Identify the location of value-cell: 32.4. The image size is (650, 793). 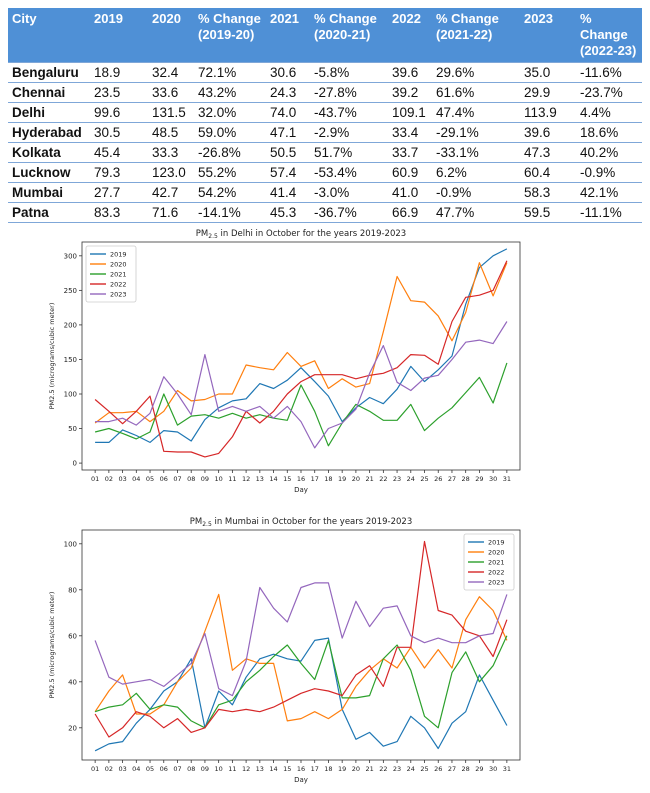
(171, 72).